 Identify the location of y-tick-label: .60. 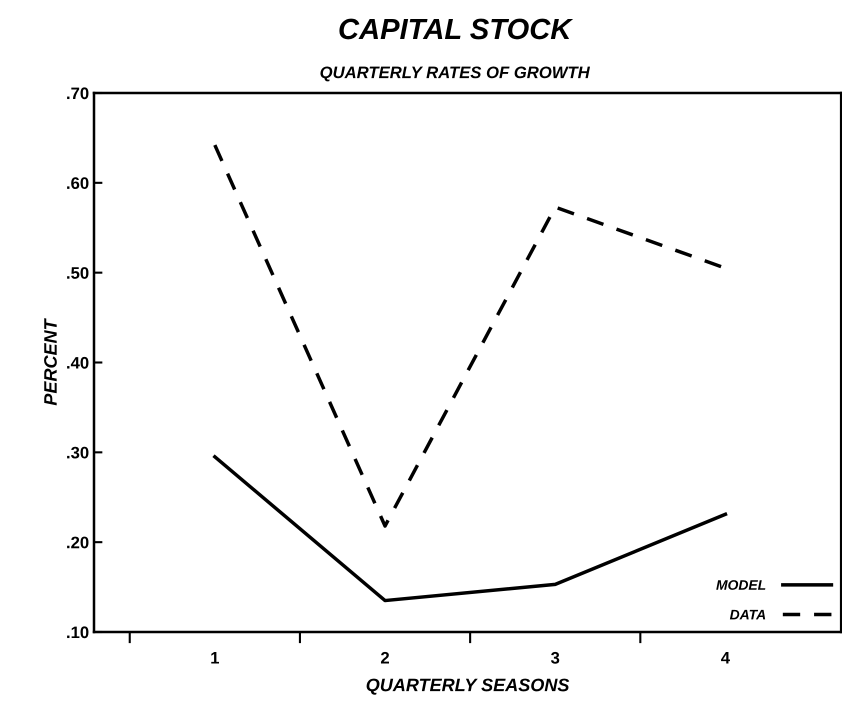
(77, 183).